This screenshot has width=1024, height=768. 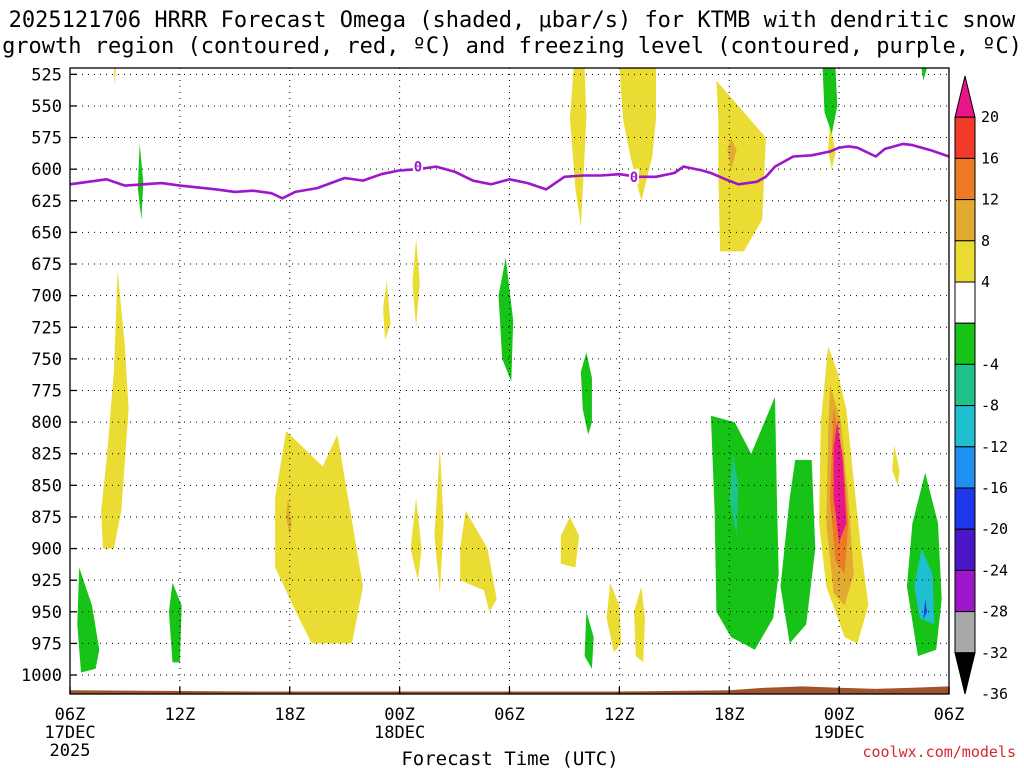 I want to click on y-tick-label: 950, so click(x=46, y=613).